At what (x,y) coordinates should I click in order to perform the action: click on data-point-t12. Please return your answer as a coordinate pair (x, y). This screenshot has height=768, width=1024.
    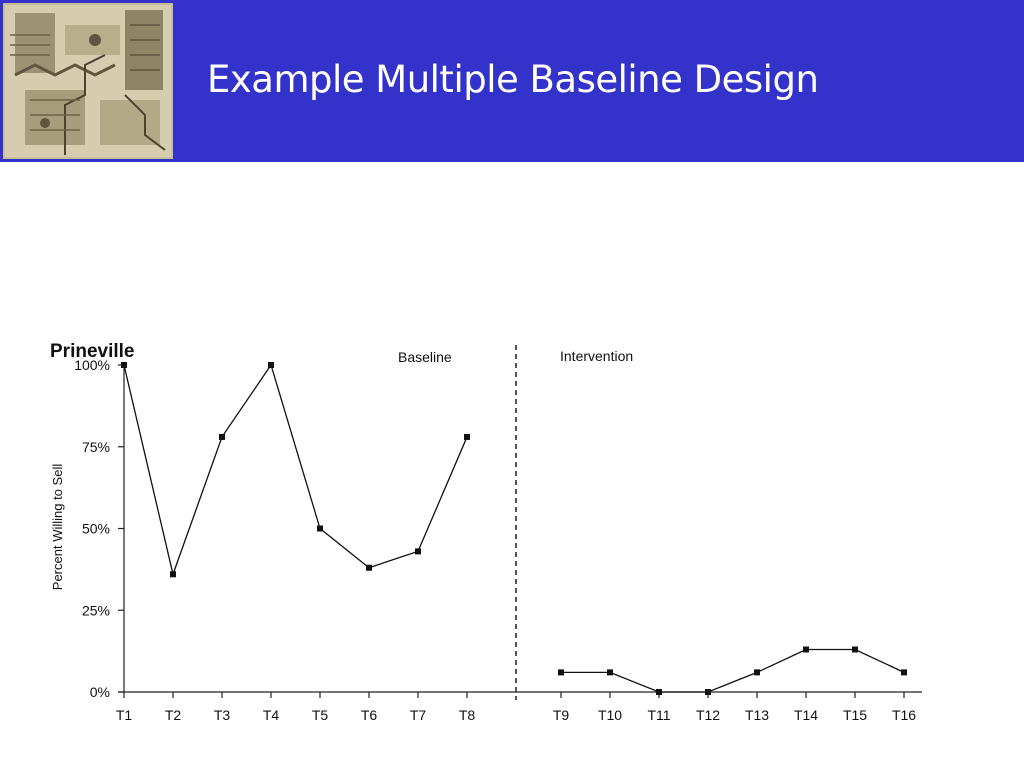
    Looking at the image, I should click on (708, 692).